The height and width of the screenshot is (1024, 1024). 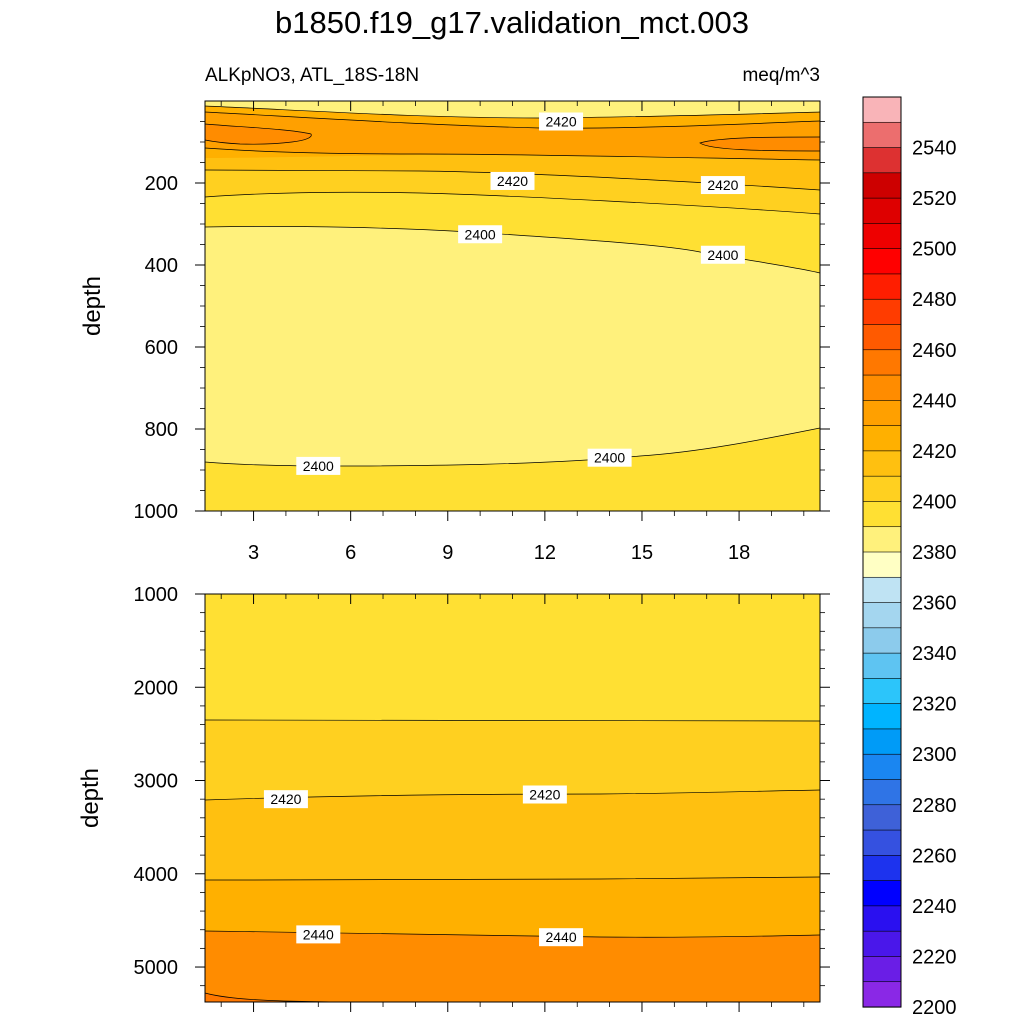 What do you see at coordinates (156, 875) in the screenshot?
I see `lower-y-tick-label: 4000` at bounding box center [156, 875].